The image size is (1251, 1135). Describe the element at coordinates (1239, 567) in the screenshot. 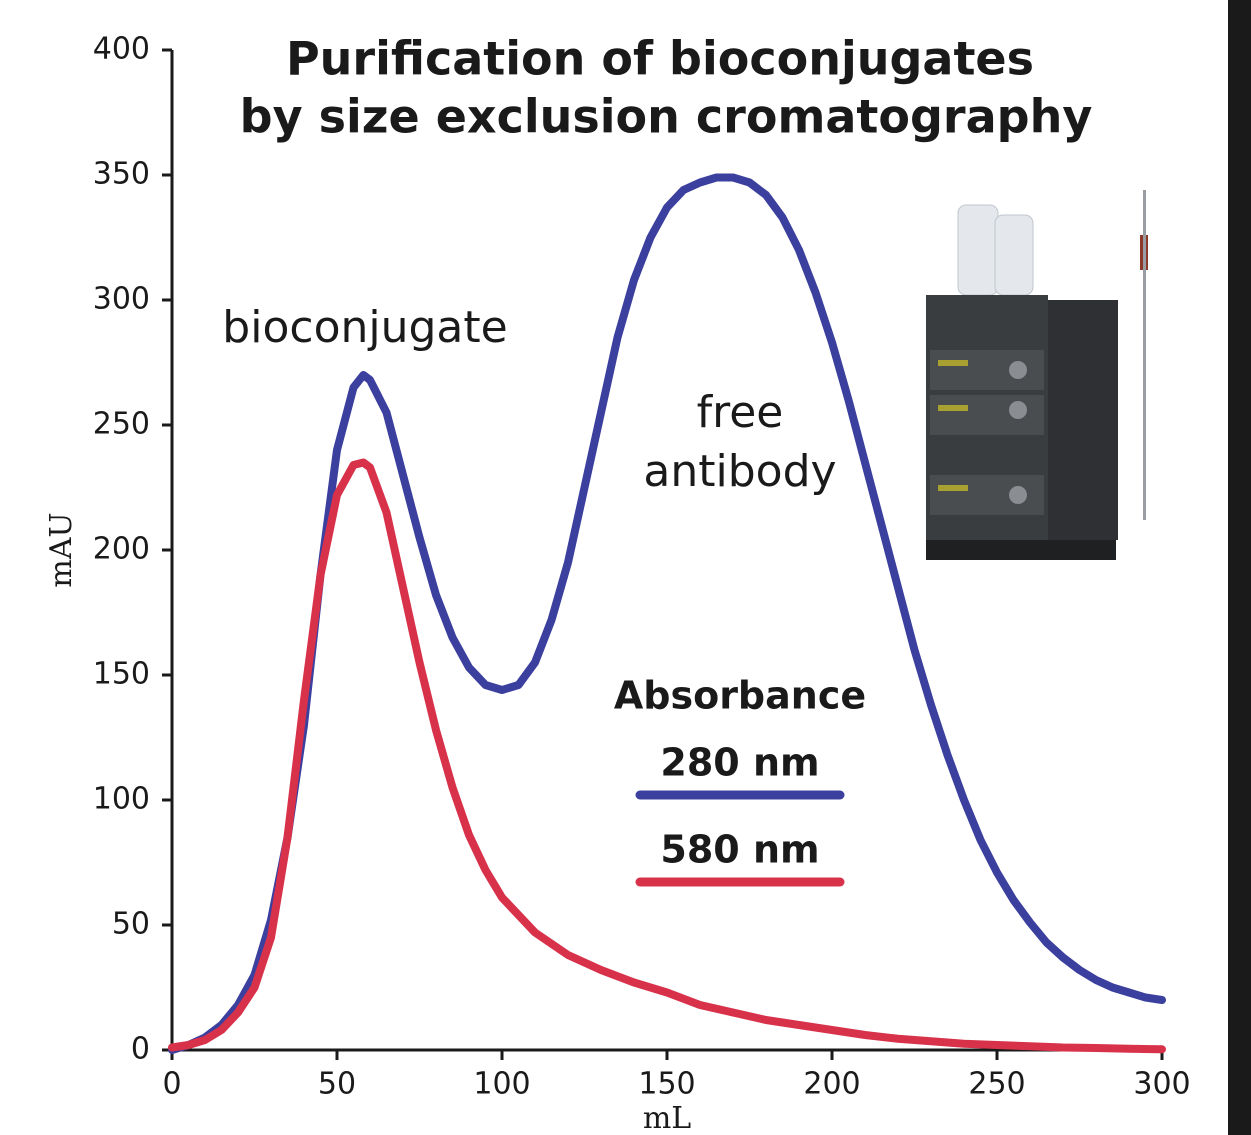

I see `border` at that location.